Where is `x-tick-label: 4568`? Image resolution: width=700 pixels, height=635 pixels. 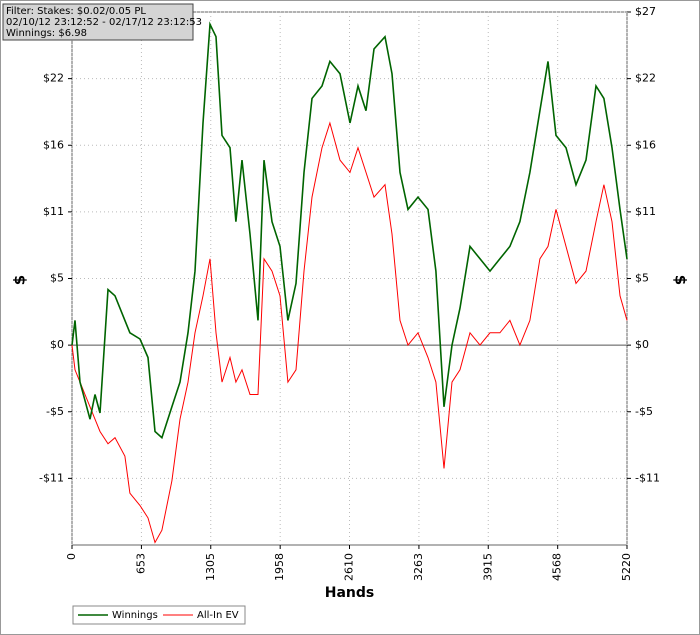 x-tick-label: 4568 is located at coordinates (557, 567).